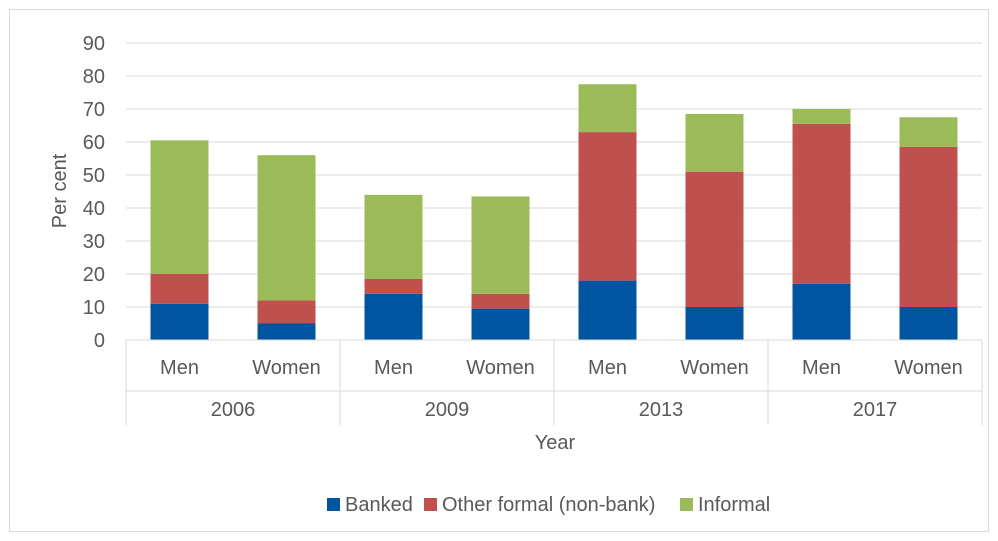 The width and height of the screenshot is (998, 541). Describe the element at coordinates (99, 341) in the screenshot. I see `y-tick-label: 0` at that location.